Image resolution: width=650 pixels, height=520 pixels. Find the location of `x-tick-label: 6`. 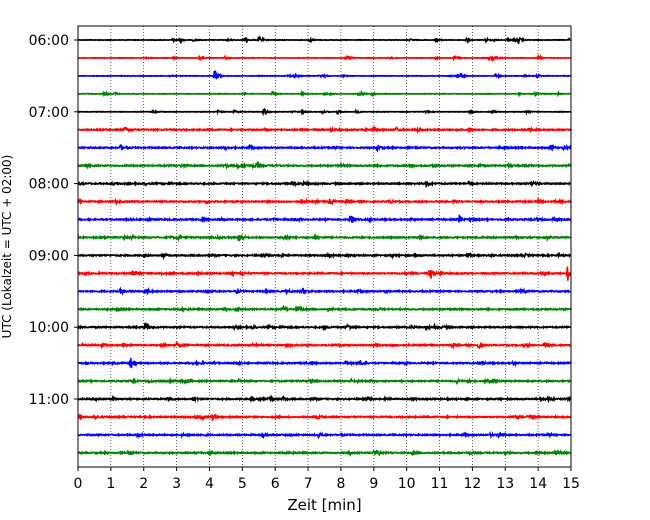

x-tick-label: 6 is located at coordinates (275, 484).